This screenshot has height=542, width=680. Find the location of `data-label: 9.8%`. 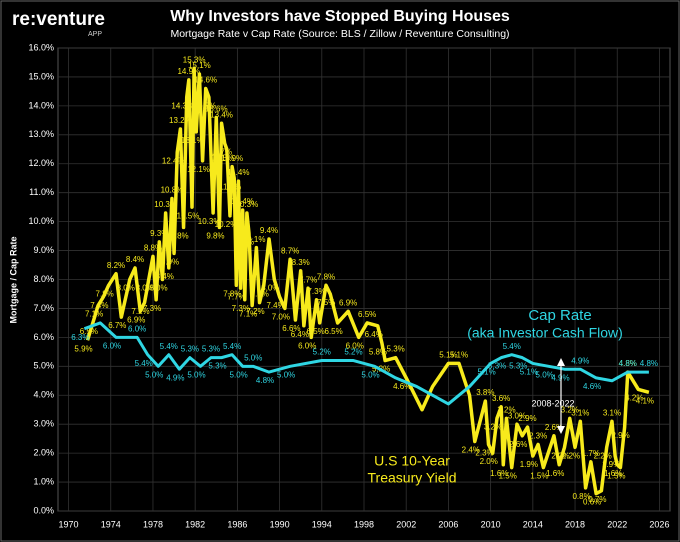

data-label: 9.8% is located at coordinates (215, 236).